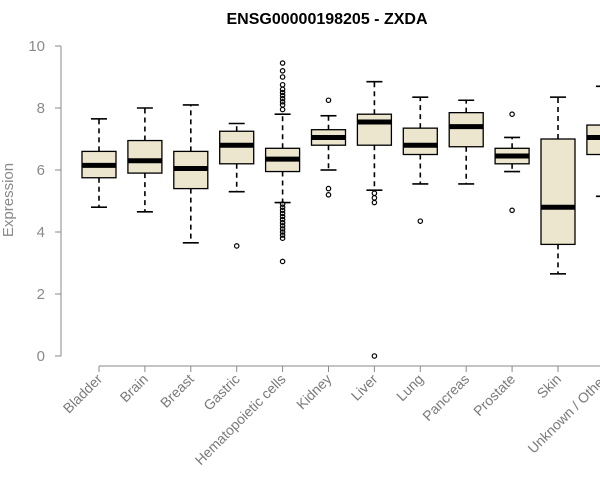  I want to click on box-group-pancreas, so click(466, 142).